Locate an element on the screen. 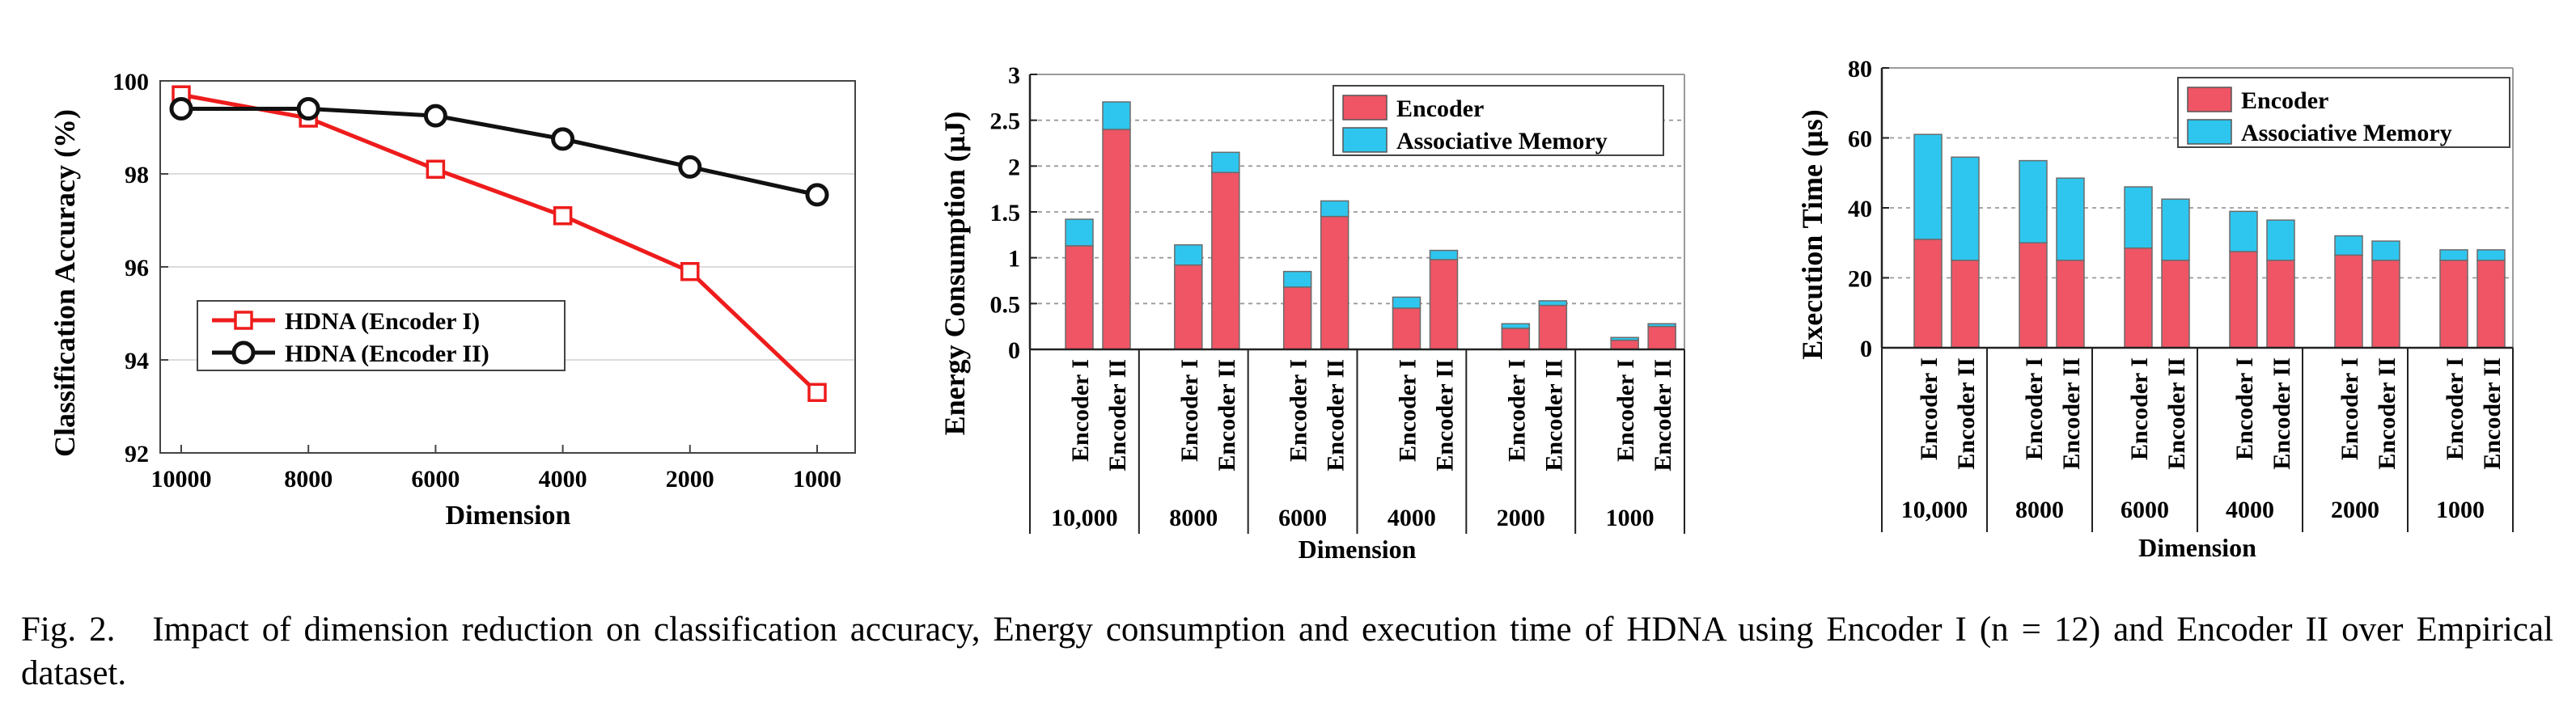  y-tick-label: 0 is located at coordinates (1866, 349).